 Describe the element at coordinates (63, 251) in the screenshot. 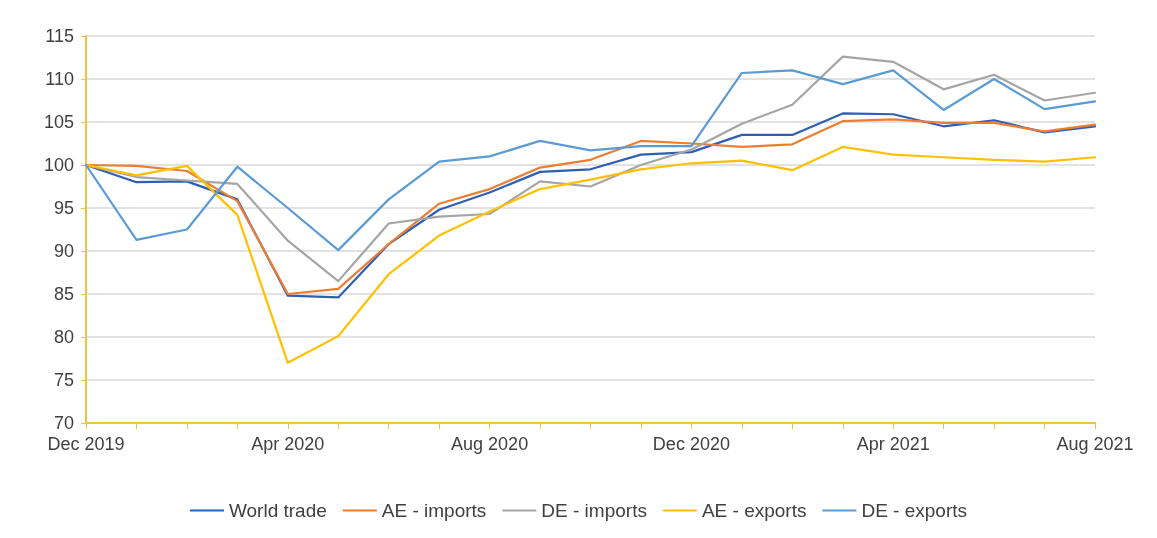

I see `y-tick-label: 90` at that location.